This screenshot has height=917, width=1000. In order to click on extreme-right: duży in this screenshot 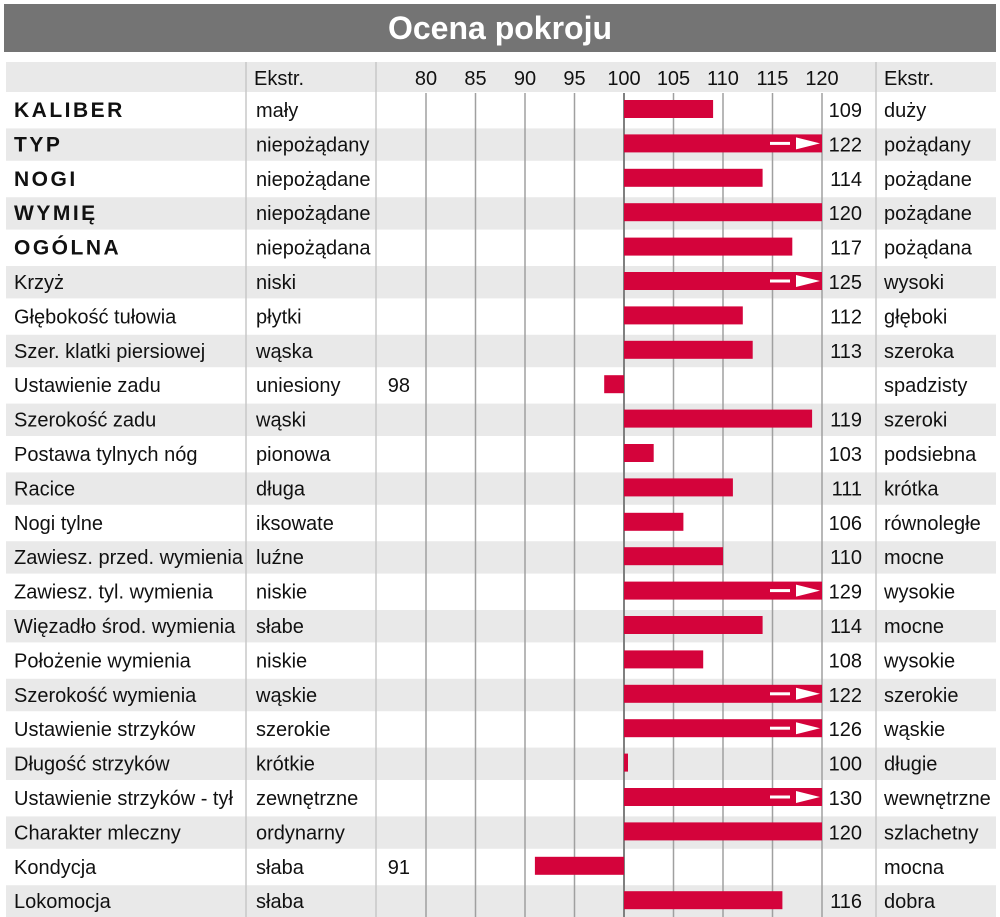, I will do `click(905, 111)`.